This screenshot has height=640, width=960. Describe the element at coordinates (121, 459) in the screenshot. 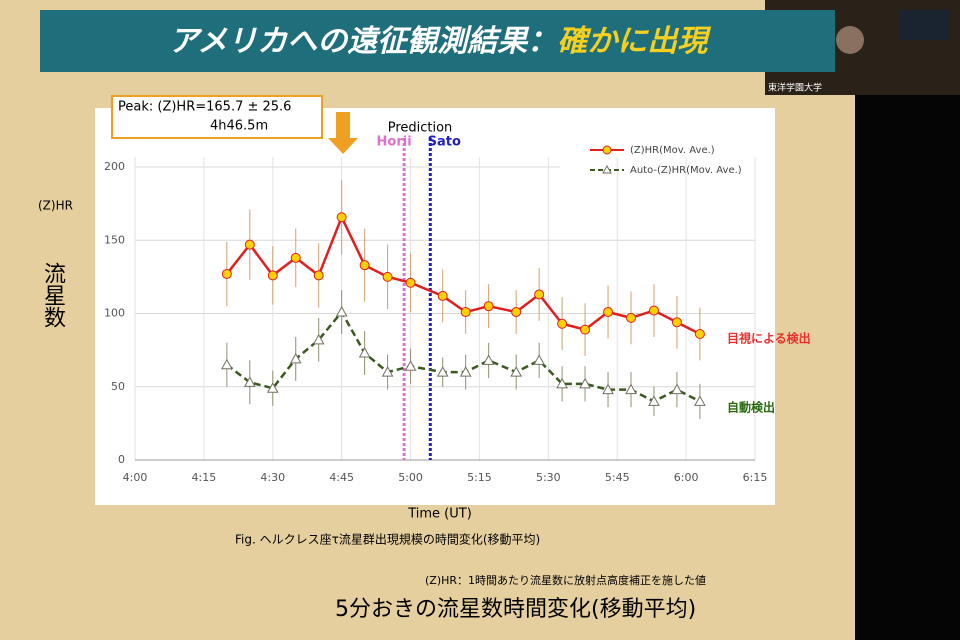

I see `y-tick-label: 0` at that location.